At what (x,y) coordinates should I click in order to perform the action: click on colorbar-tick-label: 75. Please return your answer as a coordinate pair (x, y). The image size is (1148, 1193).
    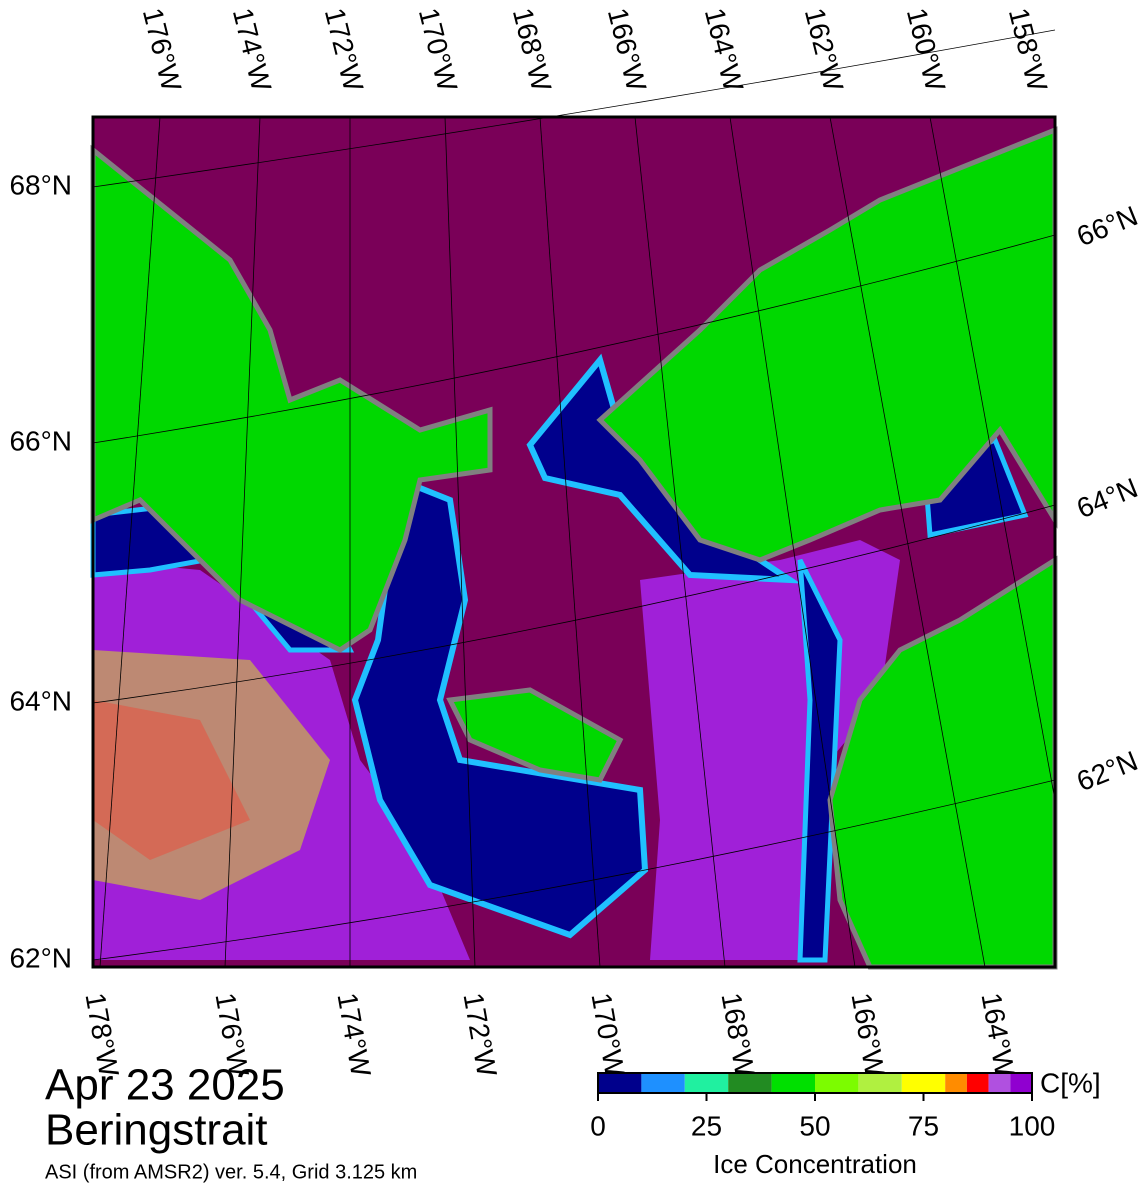
    Looking at the image, I should click on (923, 1125).